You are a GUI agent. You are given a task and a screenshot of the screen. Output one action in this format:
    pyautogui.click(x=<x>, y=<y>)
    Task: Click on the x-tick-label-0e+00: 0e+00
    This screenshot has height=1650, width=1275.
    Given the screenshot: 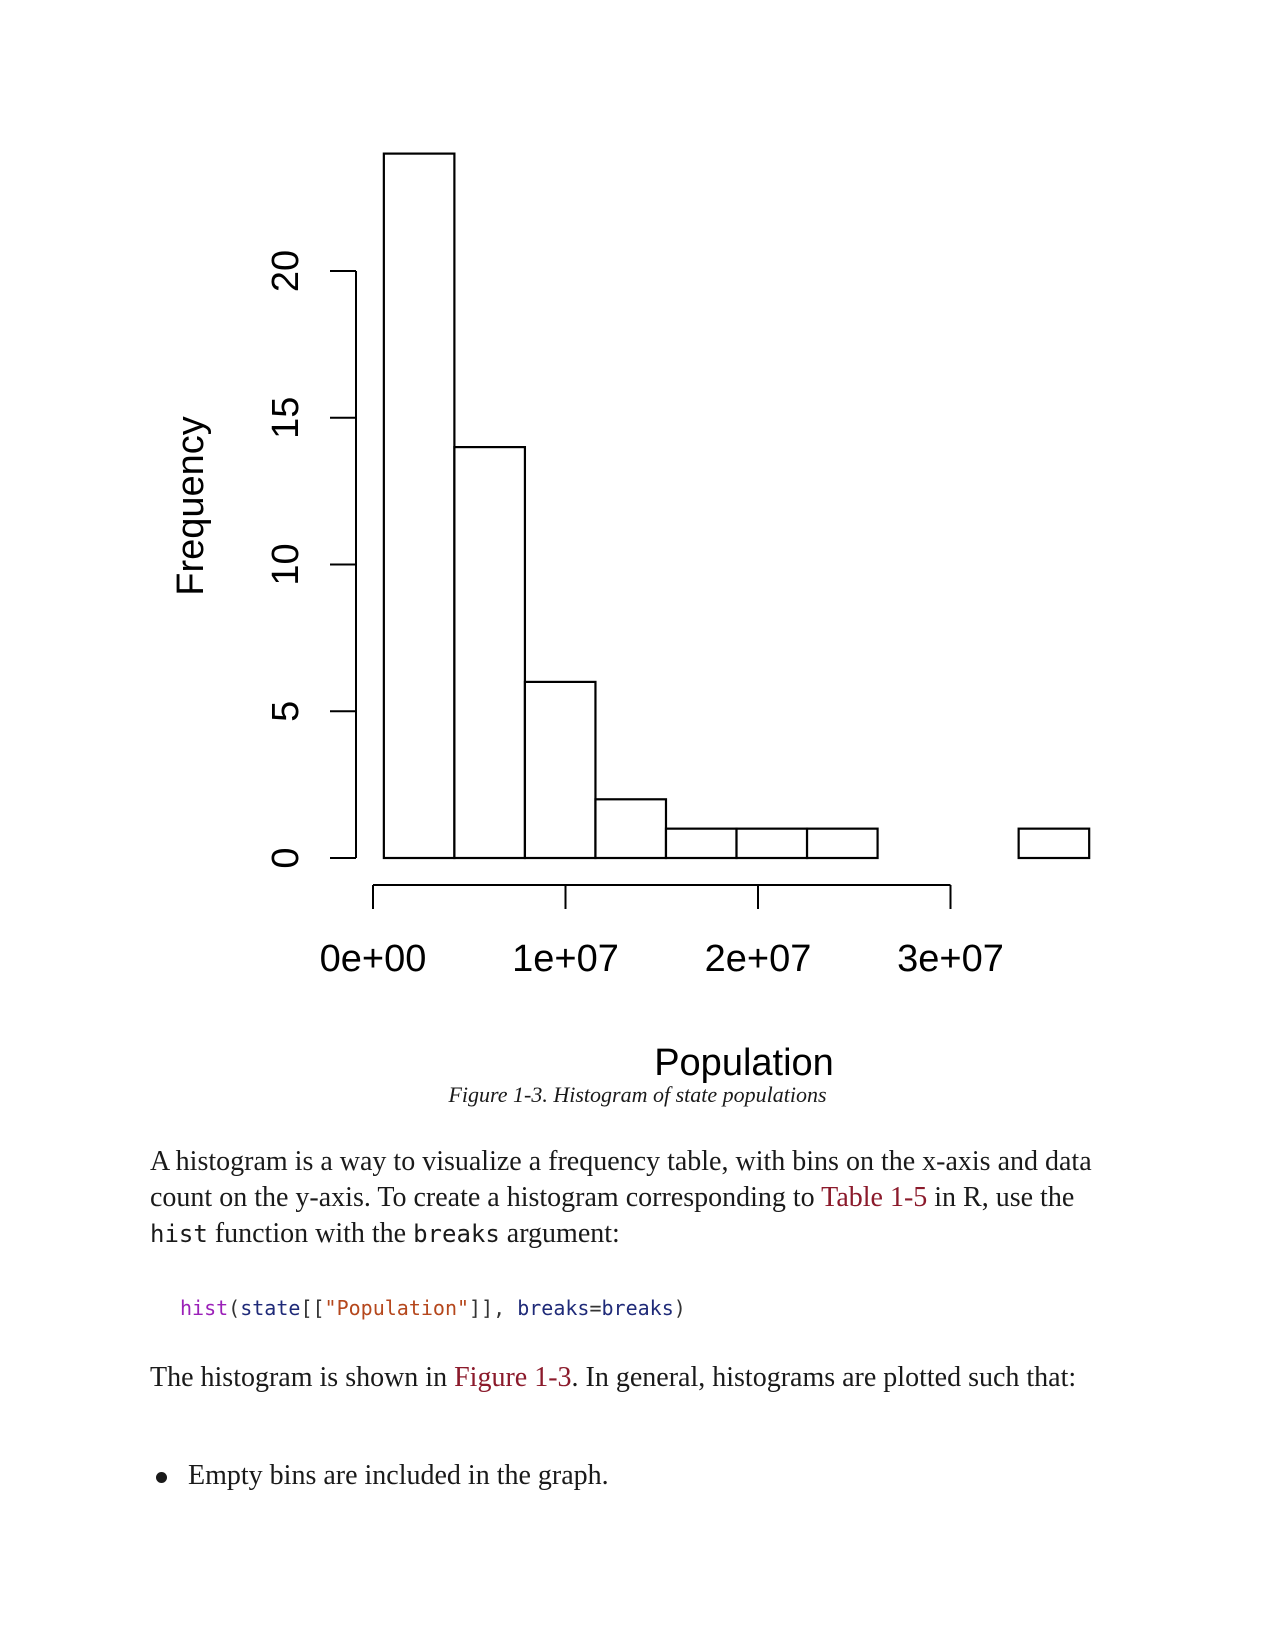 What is the action you would take?
    pyautogui.click(x=373, y=959)
    